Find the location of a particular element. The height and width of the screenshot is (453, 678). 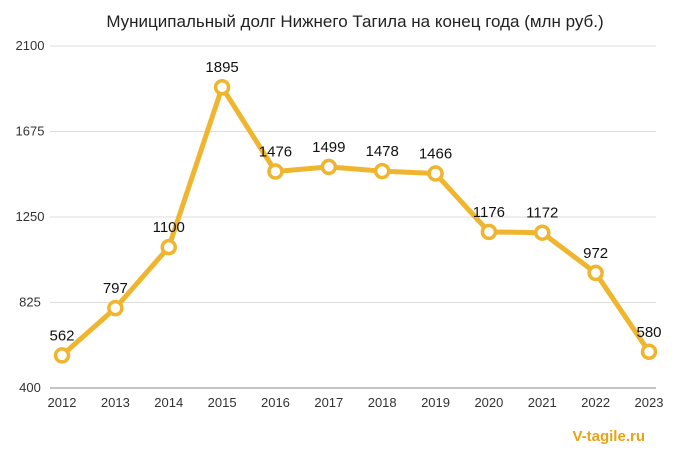

x-tick-label: 2017 is located at coordinates (328, 402).